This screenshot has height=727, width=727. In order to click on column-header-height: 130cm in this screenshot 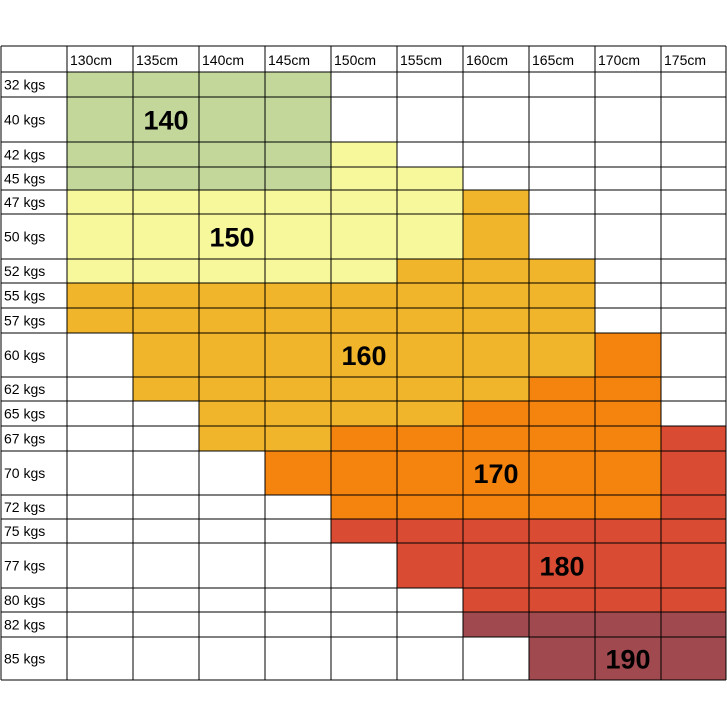, I will do `click(91, 60)`.